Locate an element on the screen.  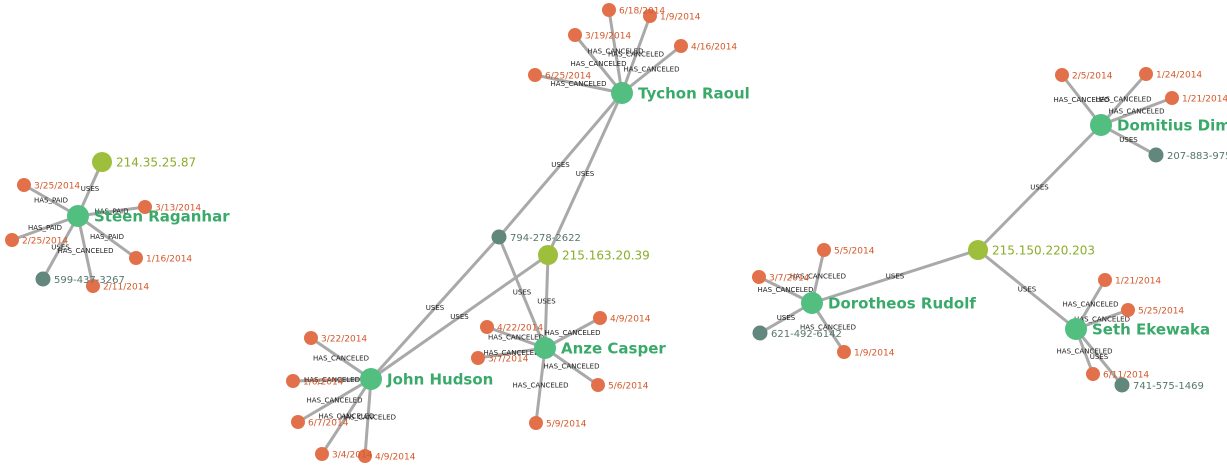
node-label: 5/25/2014 is located at coordinates (1161, 312).